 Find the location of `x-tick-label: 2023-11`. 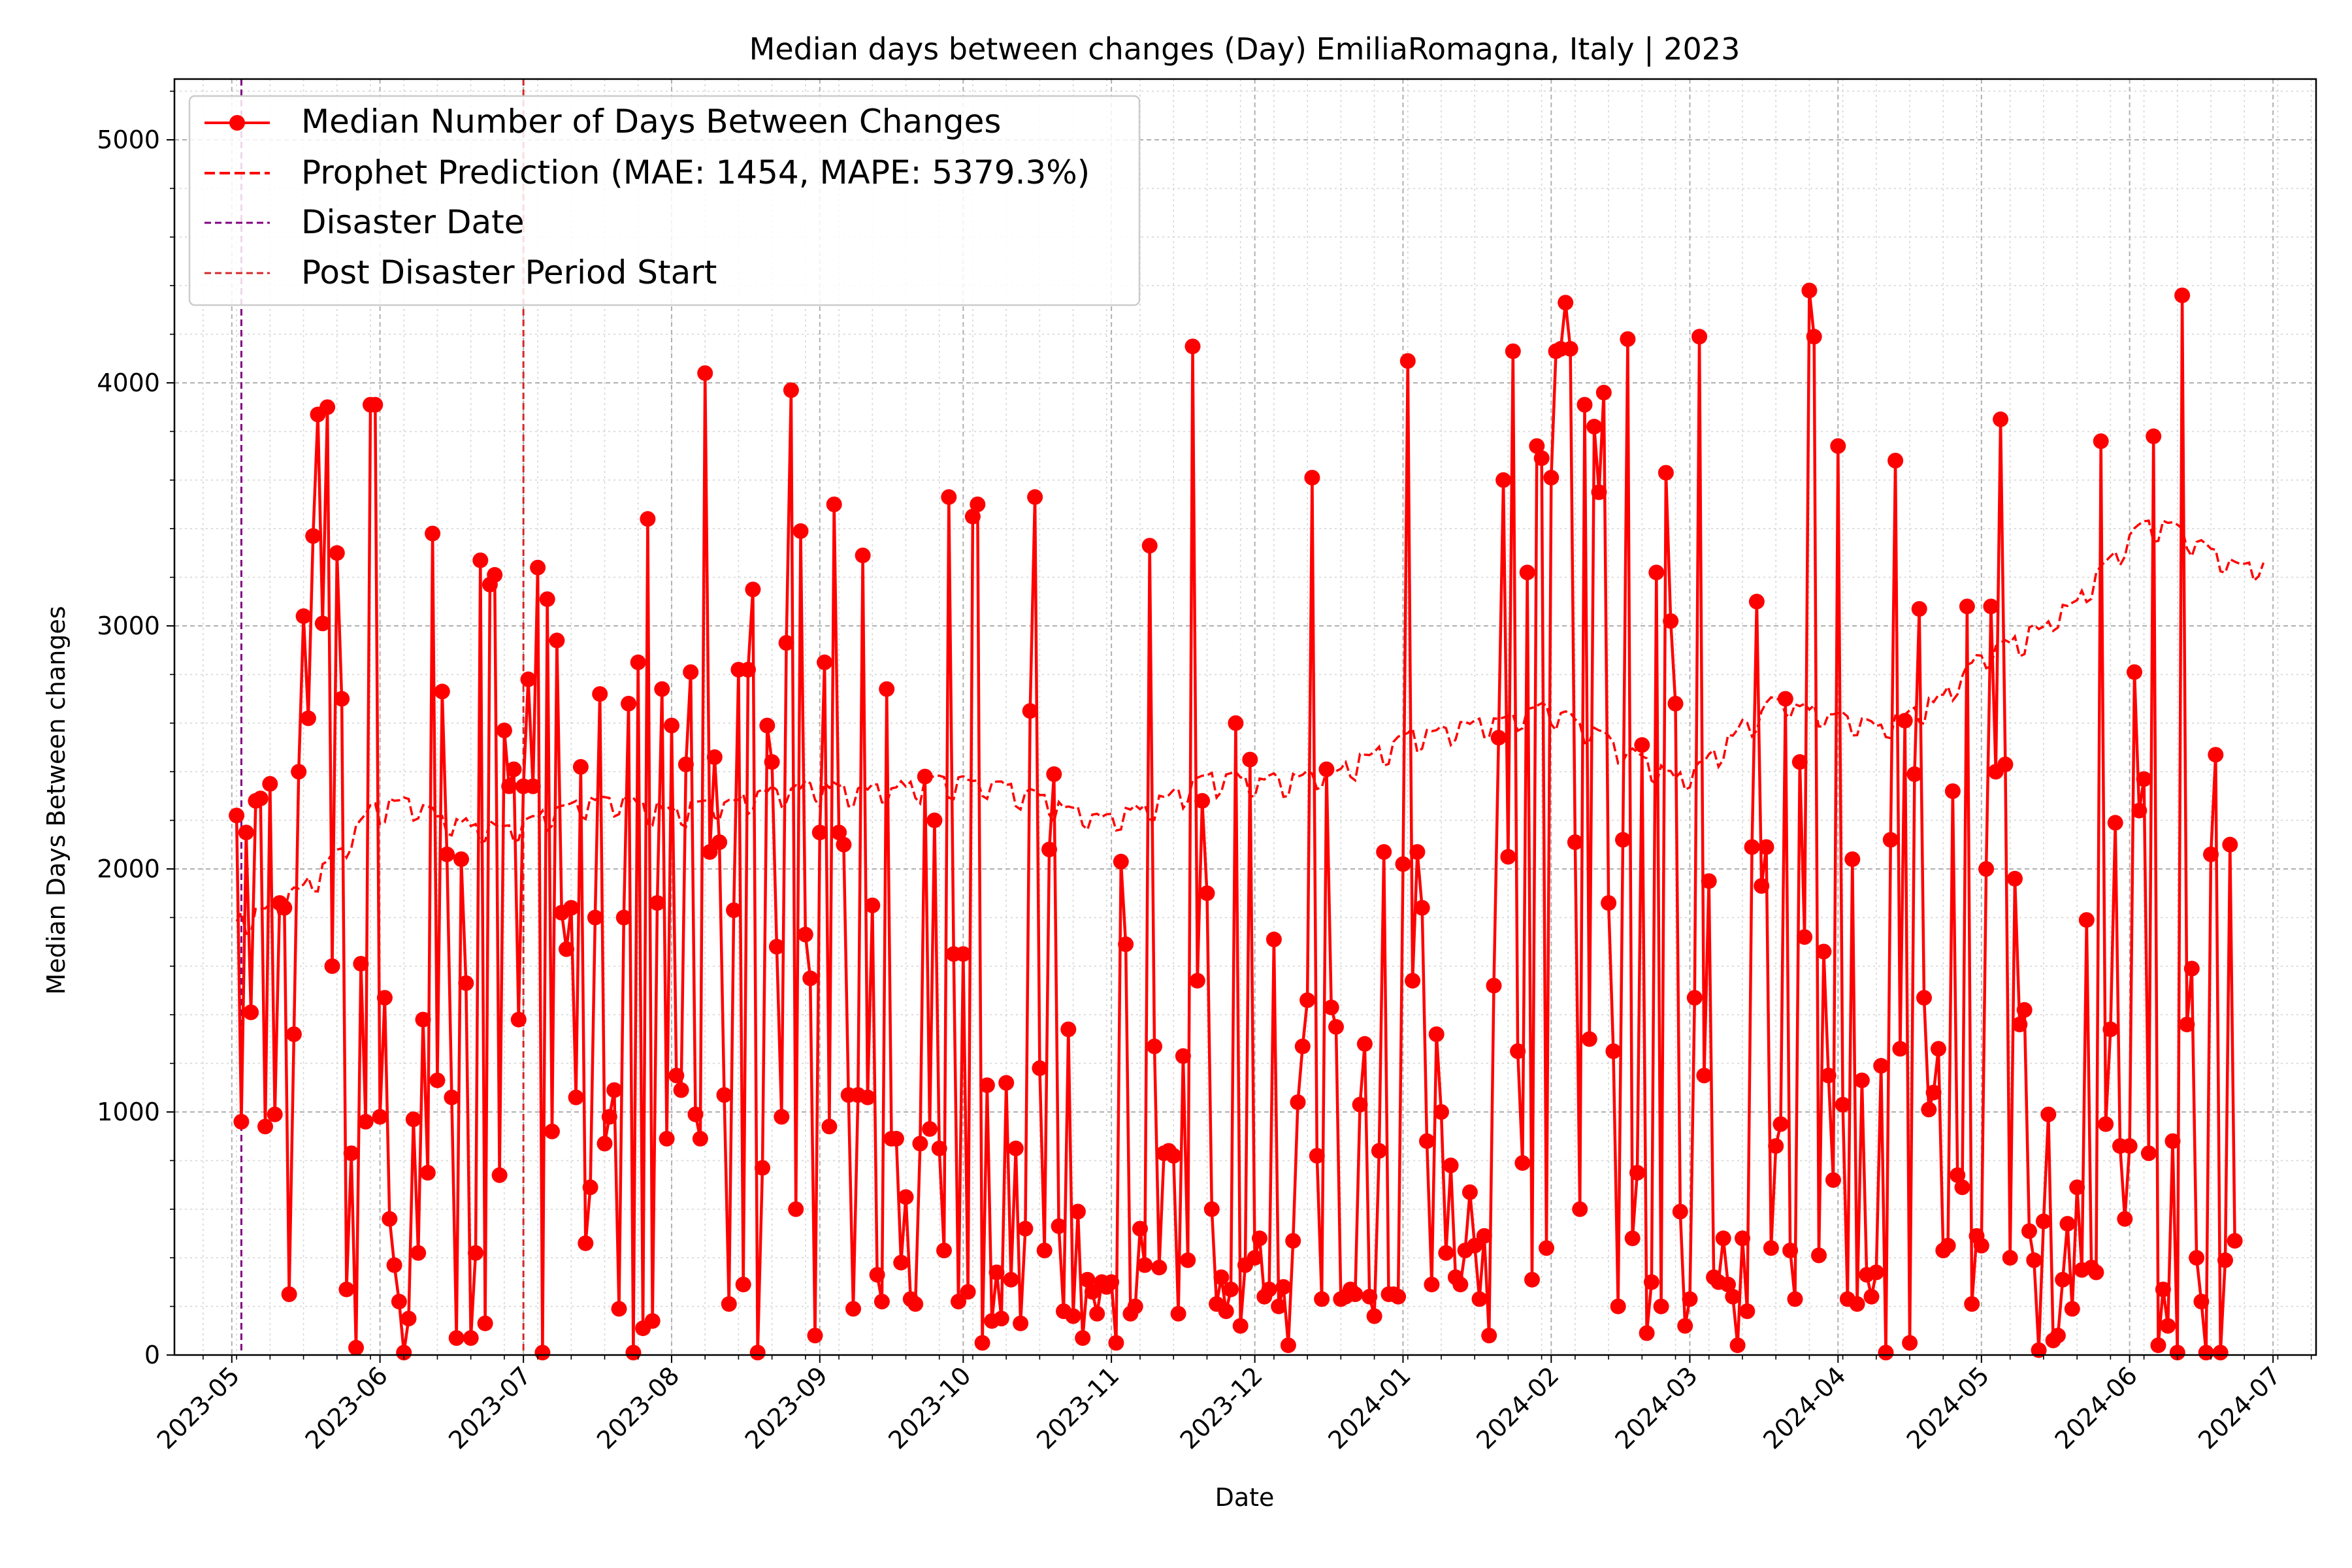

x-tick-label: 2023-11 is located at coordinates (1077, 1407).